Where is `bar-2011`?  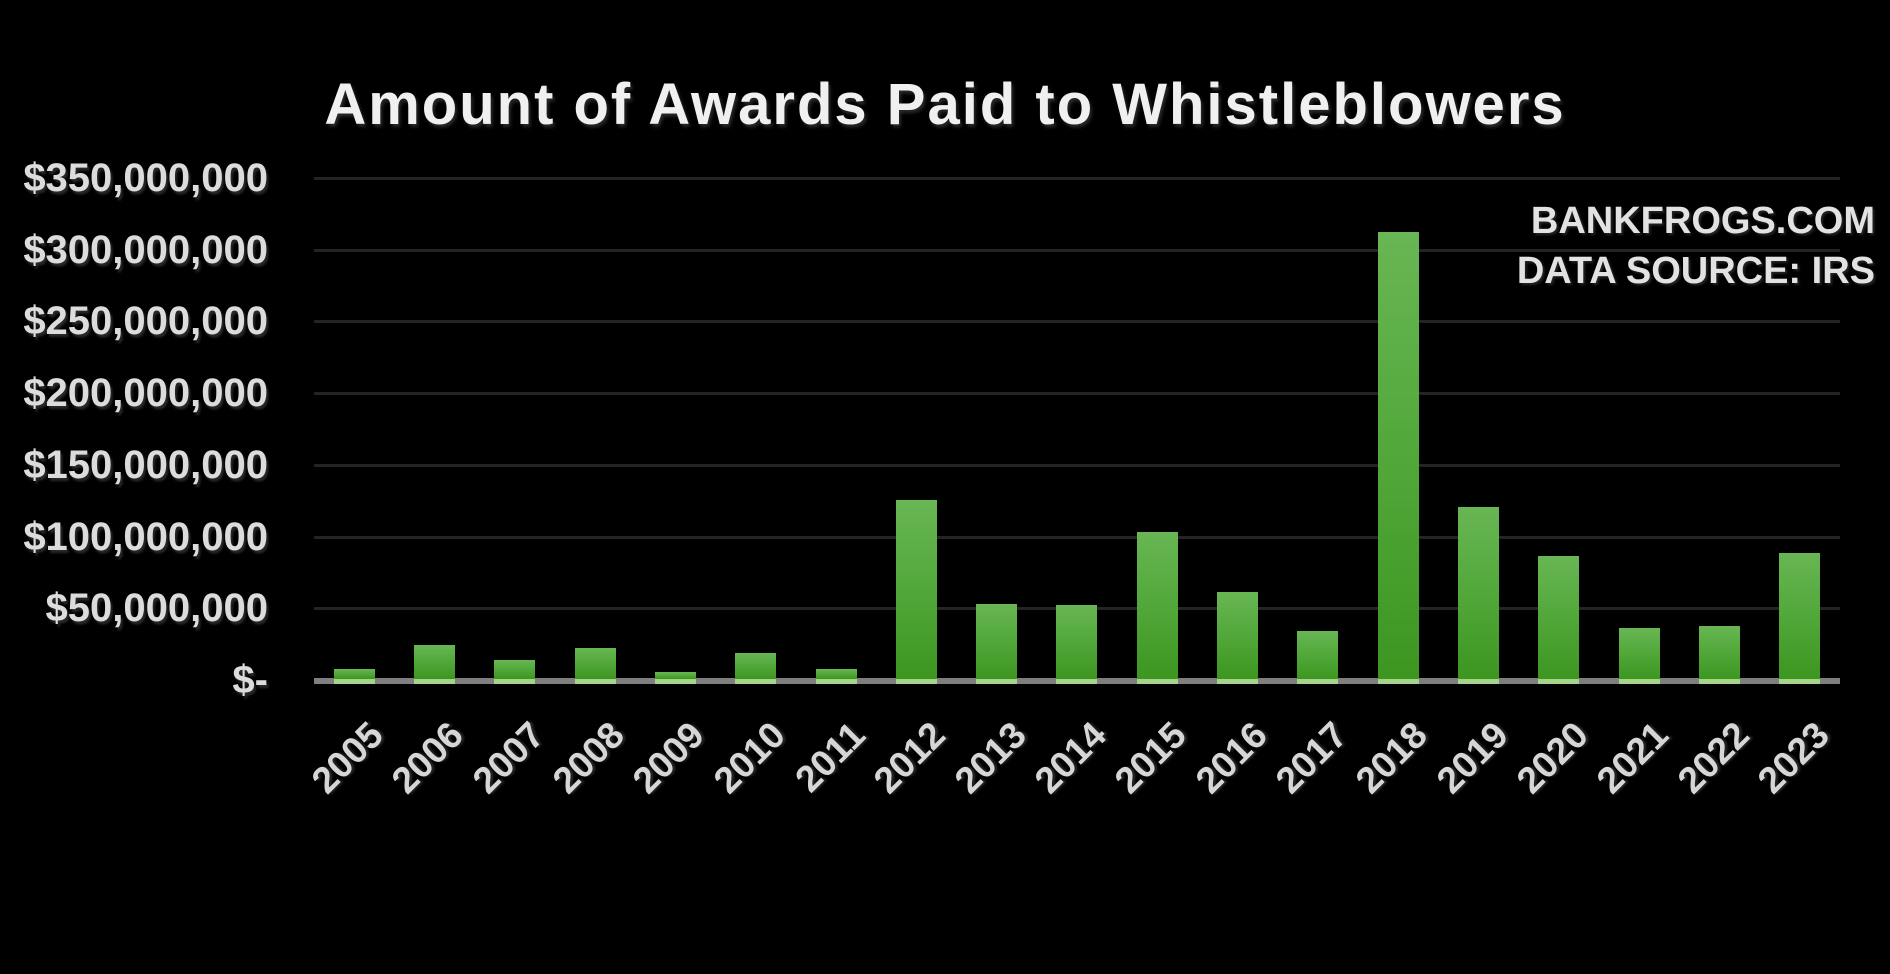 bar-2011 is located at coordinates (836, 676).